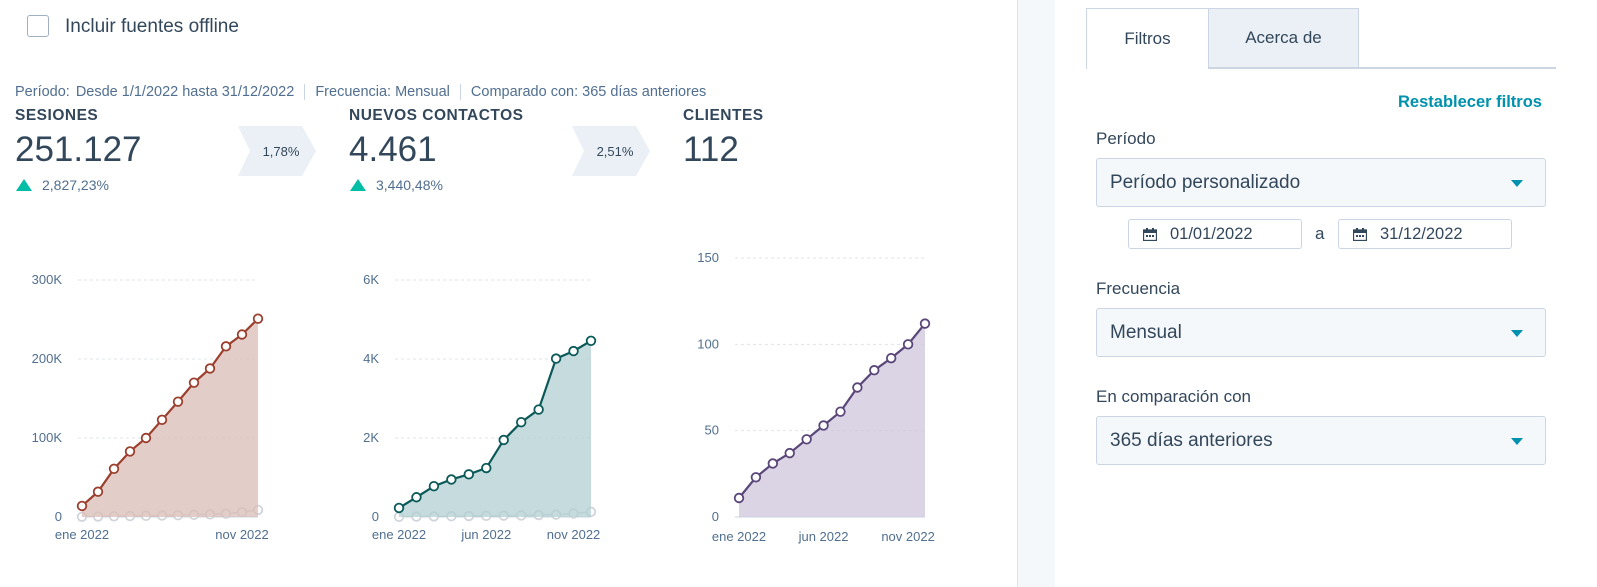  What do you see at coordinates (820, 402) in the screenshot?
I see `customers-chart: 0 50 100 150 ene 2022 jun 2022 nov 2022` at bounding box center [820, 402].